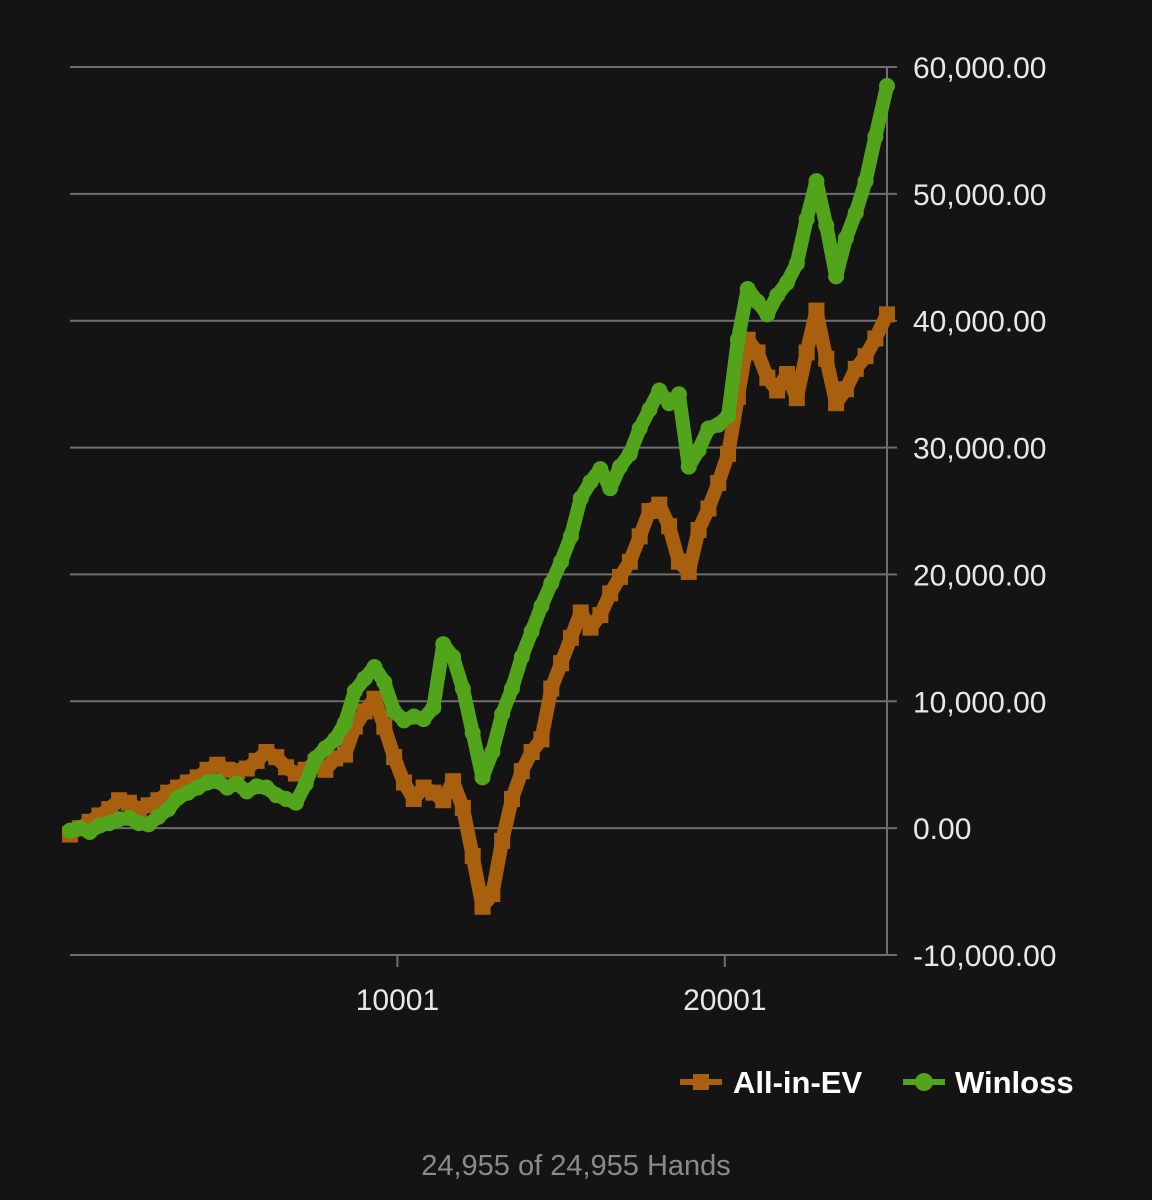 This screenshot has height=1200, width=1152. What do you see at coordinates (942, 829) in the screenshot?
I see `y-tick-label: 0.00` at bounding box center [942, 829].